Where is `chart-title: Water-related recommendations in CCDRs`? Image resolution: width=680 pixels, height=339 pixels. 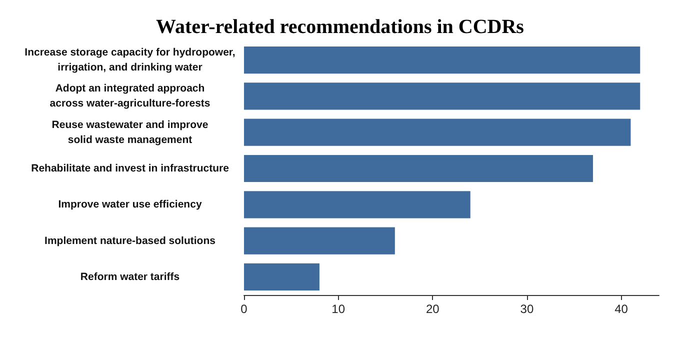 chart-title: Water-related recommendations in CCDRs is located at coordinates (340, 27).